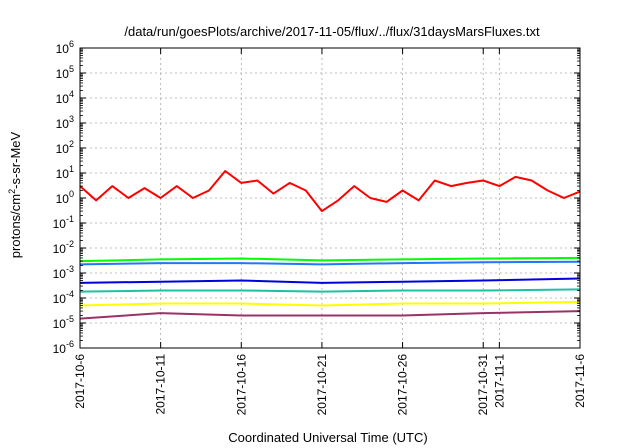 This screenshot has width=640, height=448. What do you see at coordinates (322, 385) in the screenshot?
I see `x-tick-label: 2017-10-21` at bounding box center [322, 385].